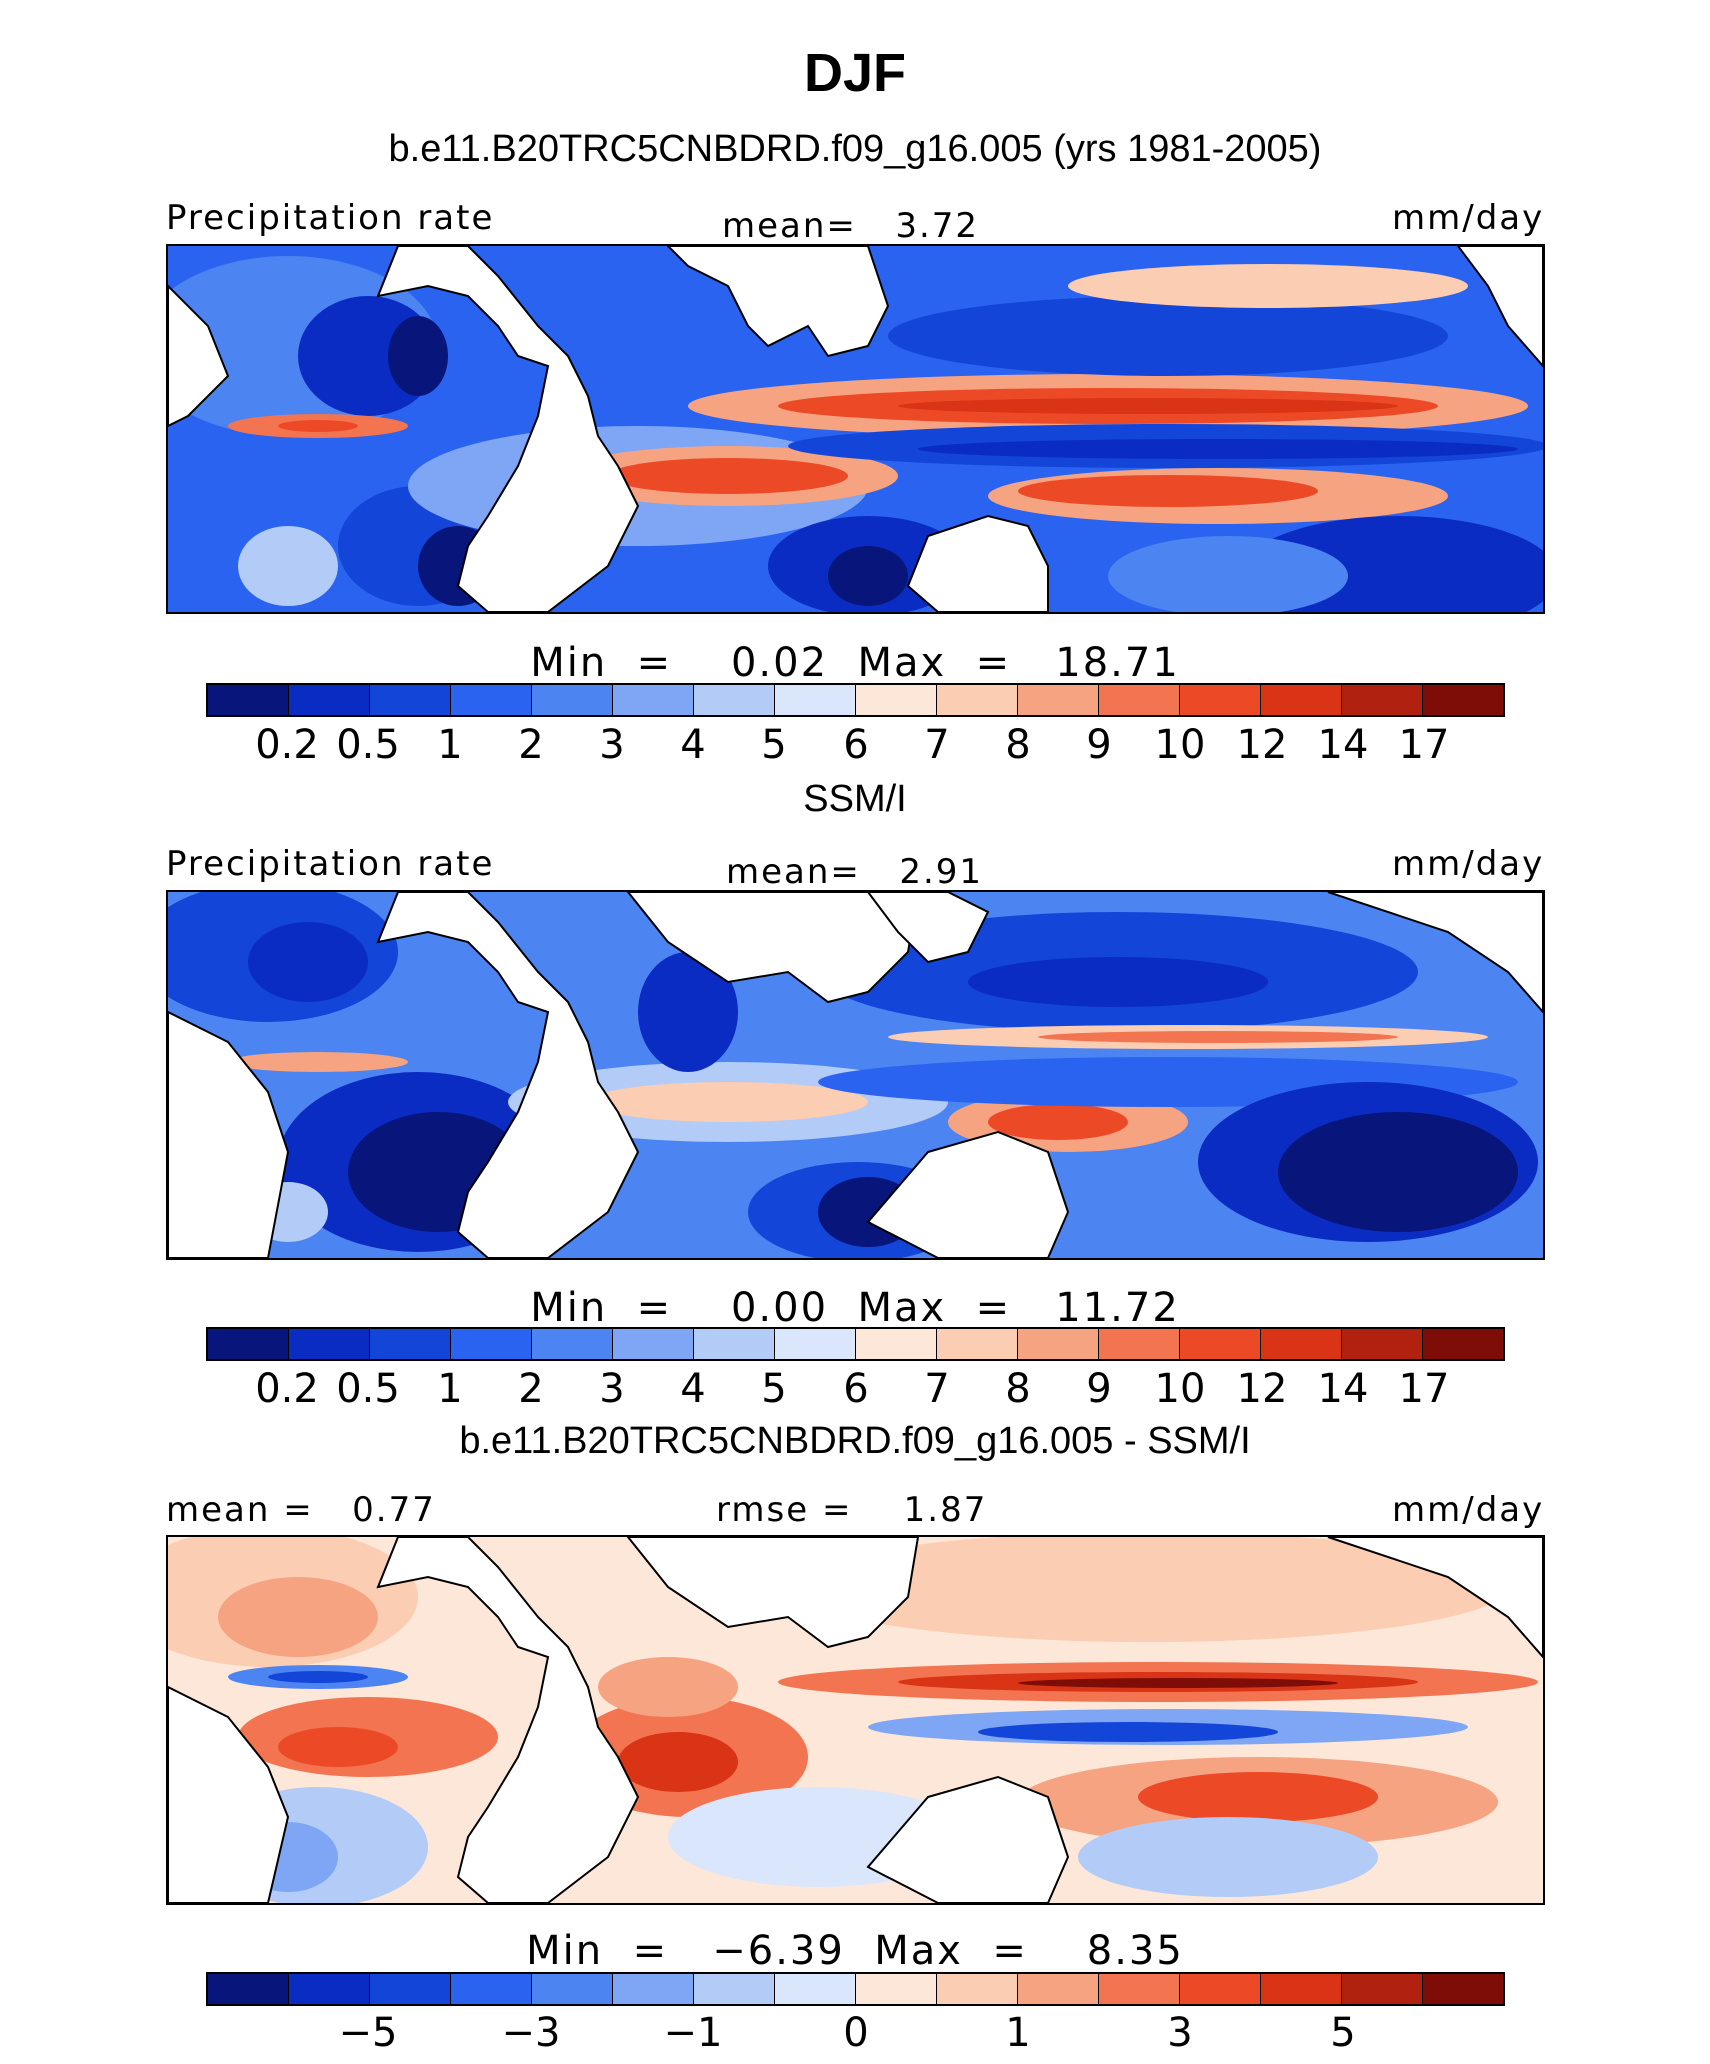 The width and height of the screenshot is (1710, 2064). What do you see at coordinates (1099, 745) in the screenshot?
I see `colorbar-tick-label: 9` at bounding box center [1099, 745].